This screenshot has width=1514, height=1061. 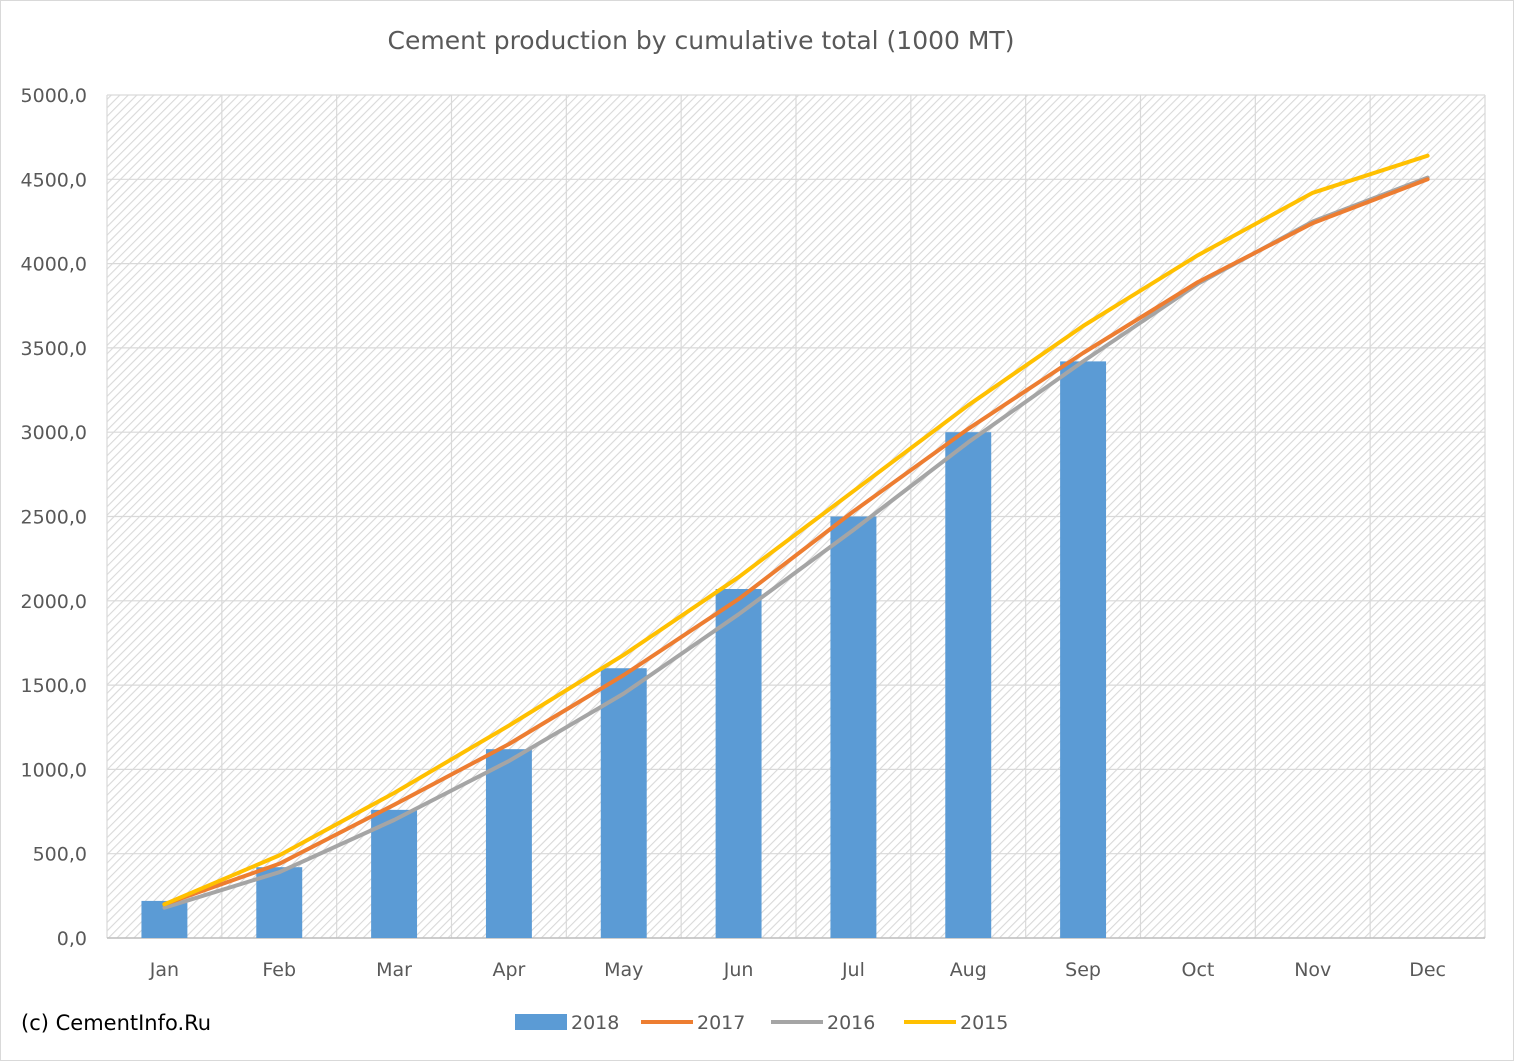 I want to click on y-tick-label: 0,0, so click(x=72, y=939).